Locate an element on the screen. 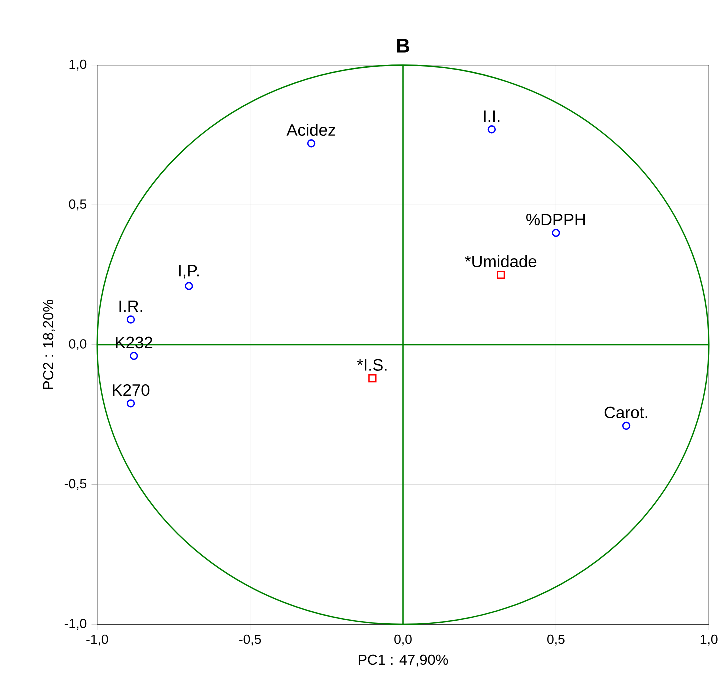  x-tick-label: 1,0 is located at coordinates (709, 640).